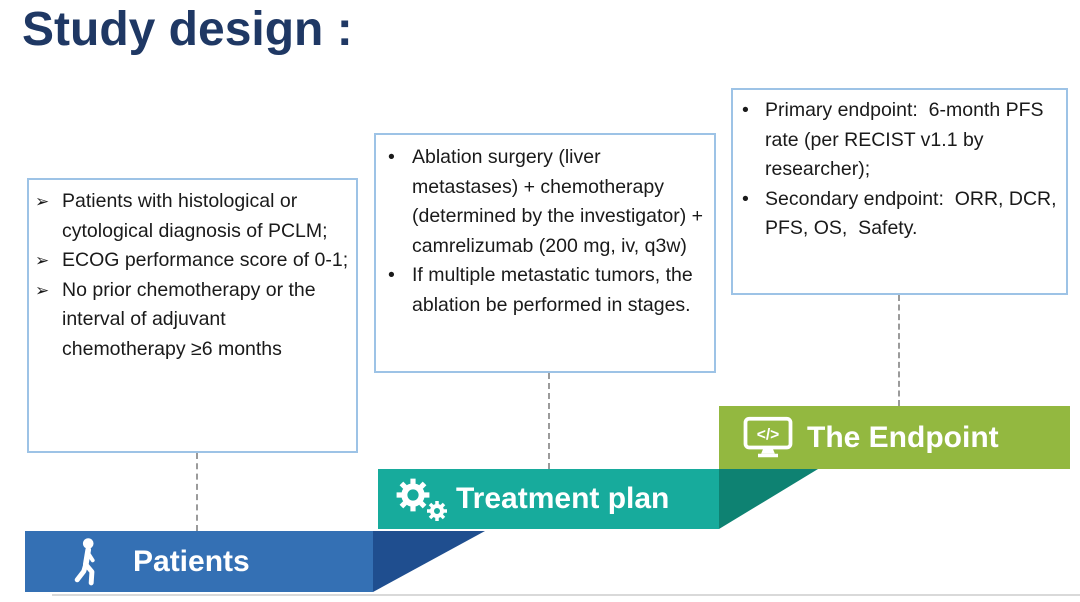  I want to click on patients-banner-tail, so click(429, 561).